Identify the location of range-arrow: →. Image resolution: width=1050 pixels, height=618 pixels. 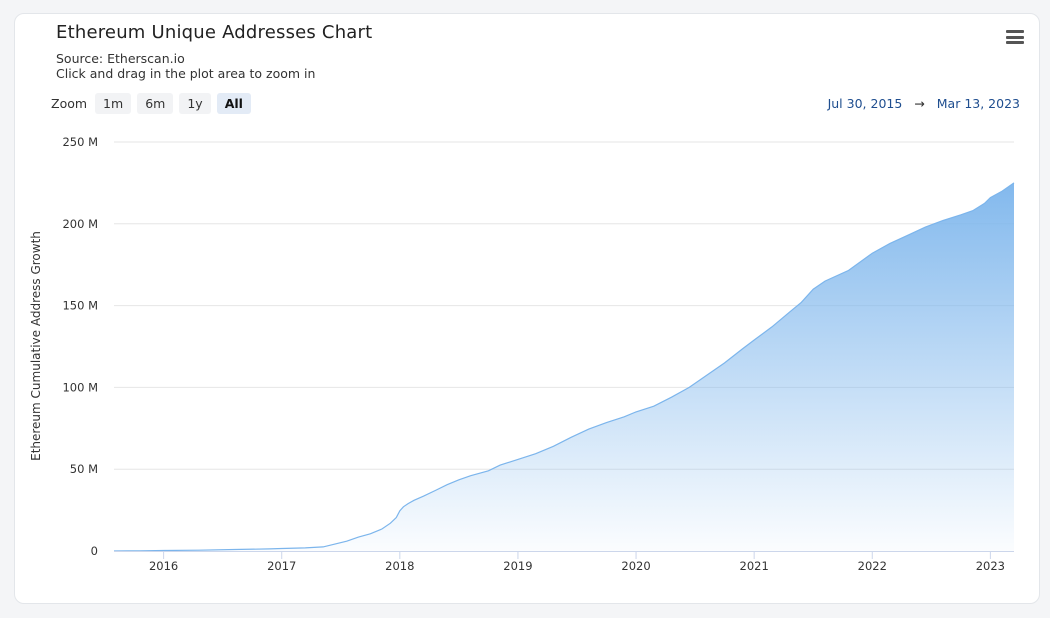
(919, 103).